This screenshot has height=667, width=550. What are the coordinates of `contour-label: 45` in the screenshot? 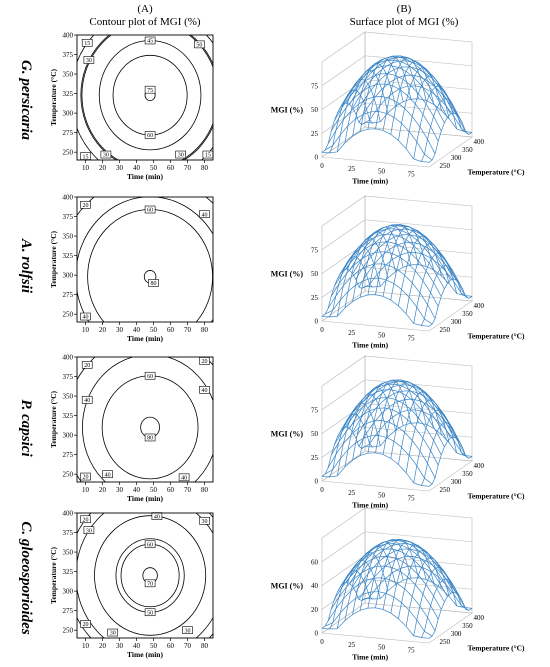 It's located at (150, 42).